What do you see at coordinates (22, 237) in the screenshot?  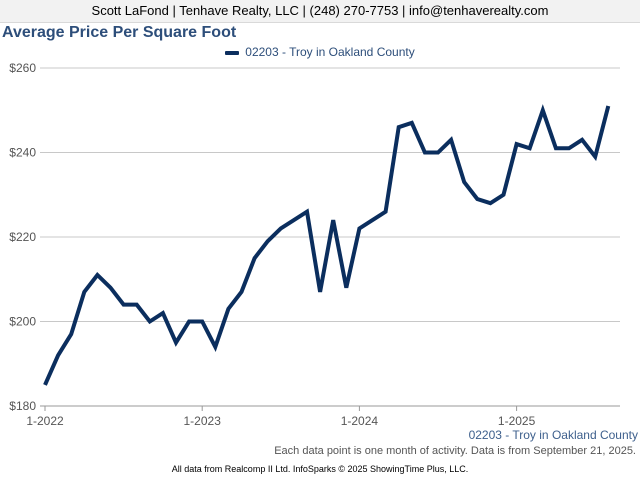 I see `y-tick-label: $220` at bounding box center [22, 237].